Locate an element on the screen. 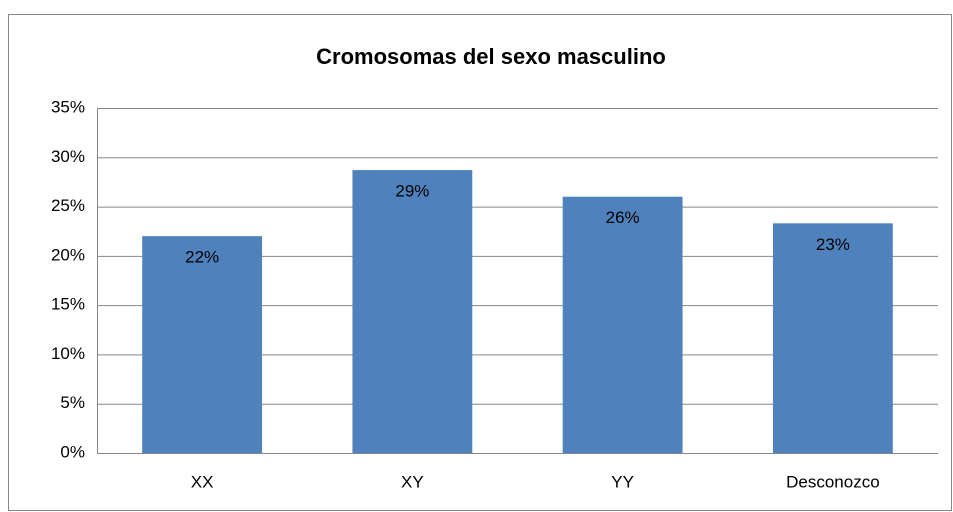  data-label: 23% is located at coordinates (833, 244).